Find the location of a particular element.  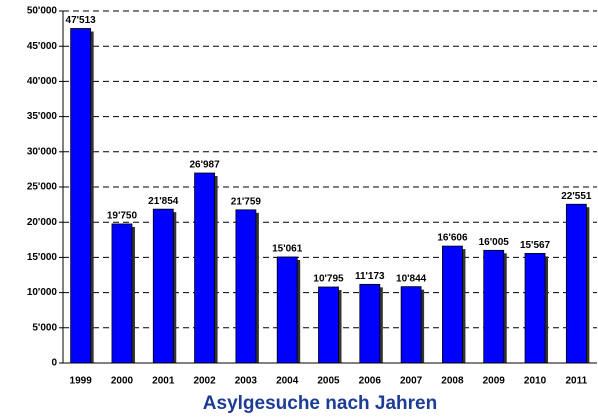

x-tick-label: 2002 is located at coordinates (204, 381).